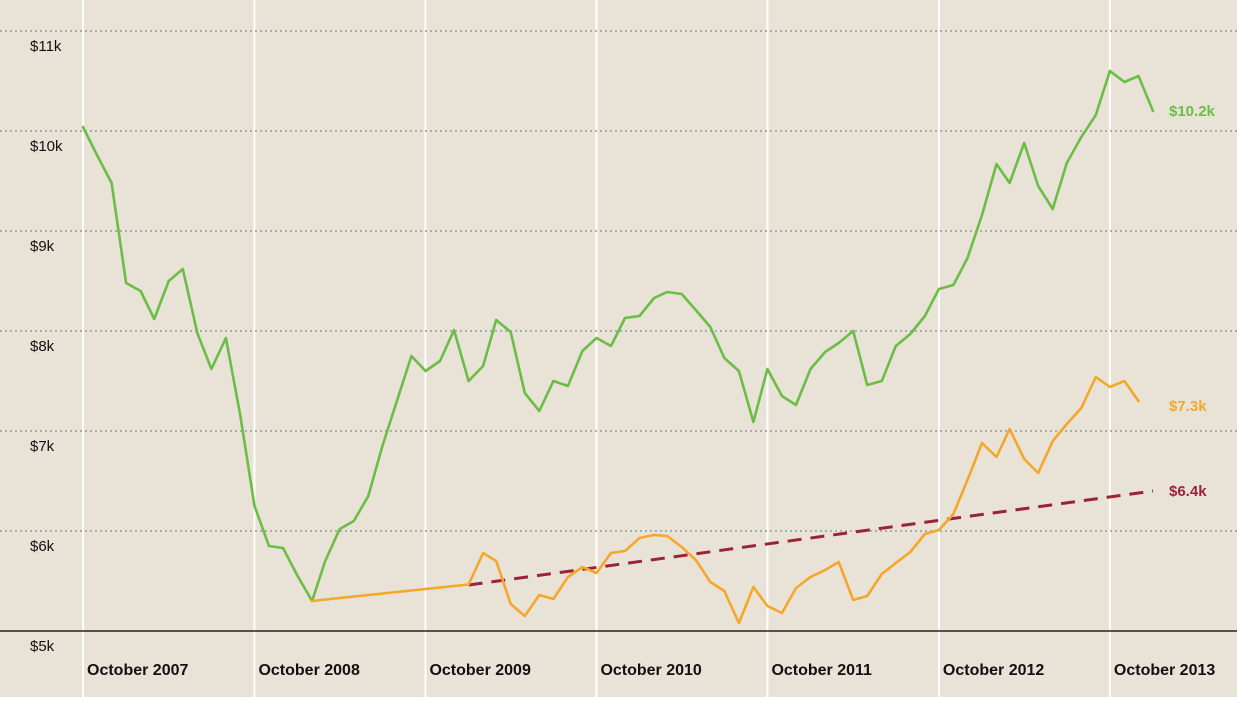 The width and height of the screenshot is (1237, 701). I want to click on x-tick-label: October 2008, so click(308, 670).